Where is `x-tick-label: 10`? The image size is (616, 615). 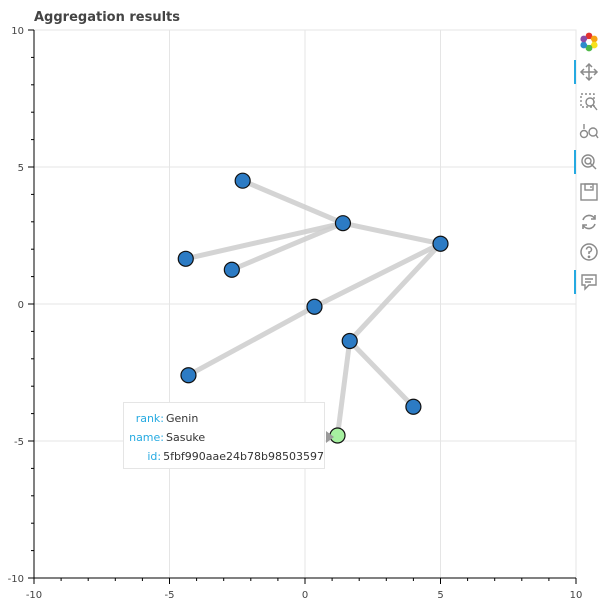 x-tick-label: 10 is located at coordinates (576, 595).